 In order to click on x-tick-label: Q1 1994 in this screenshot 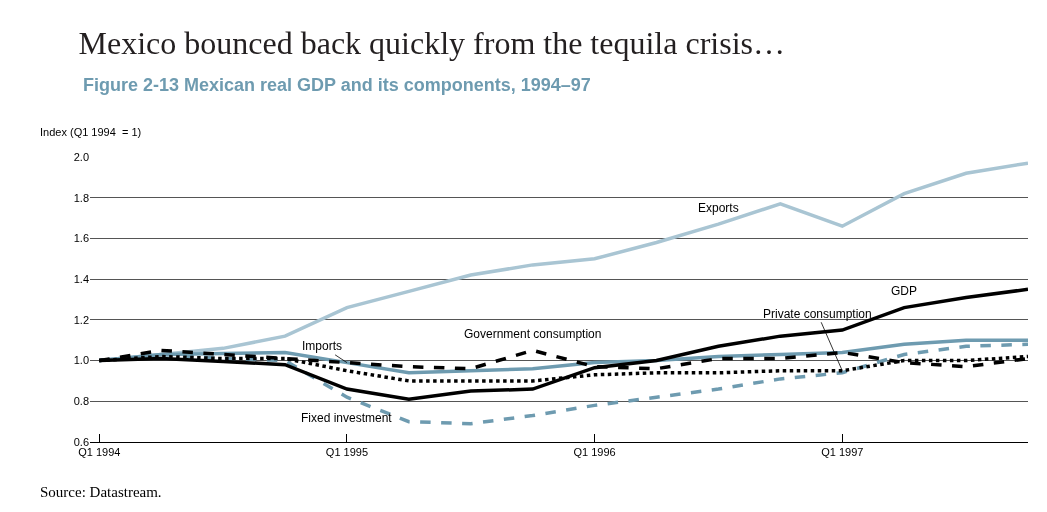, I will do `click(99, 452)`.